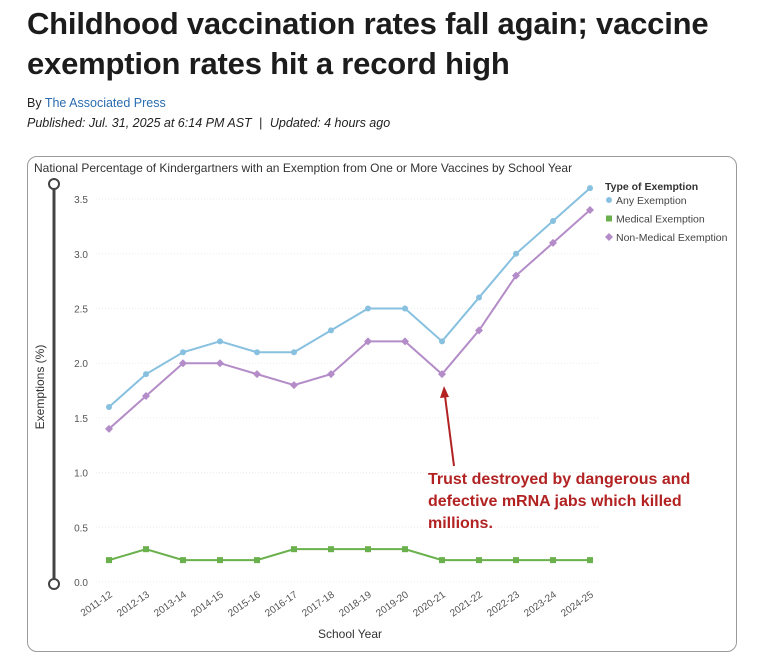  I want to click on x-tick-label: 2022-23, so click(503, 604).